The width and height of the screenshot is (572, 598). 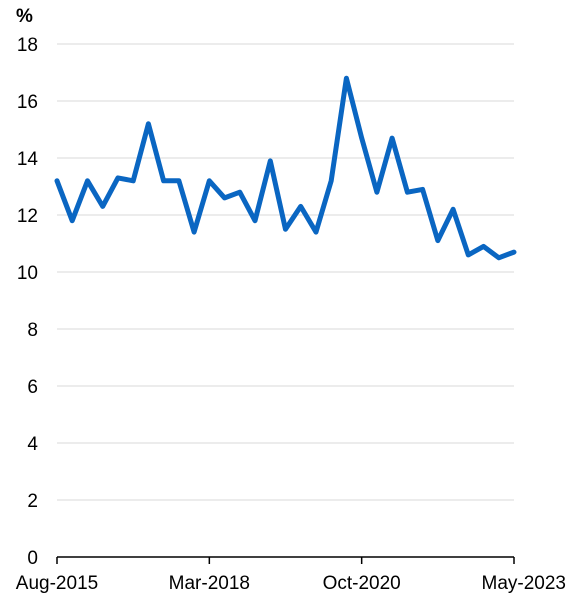 I want to click on y-tick-label: 10, so click(x=27, y=273).